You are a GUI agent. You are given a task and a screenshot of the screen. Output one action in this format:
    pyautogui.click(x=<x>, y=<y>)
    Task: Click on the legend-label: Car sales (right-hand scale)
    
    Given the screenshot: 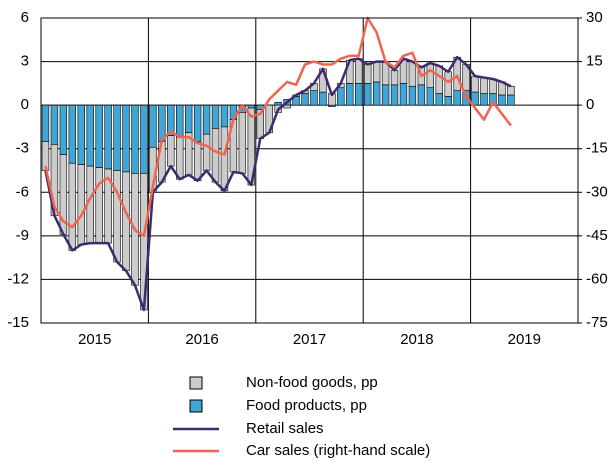 What is the action you would take?
    pyautogui.click(x=338, y=450)
    